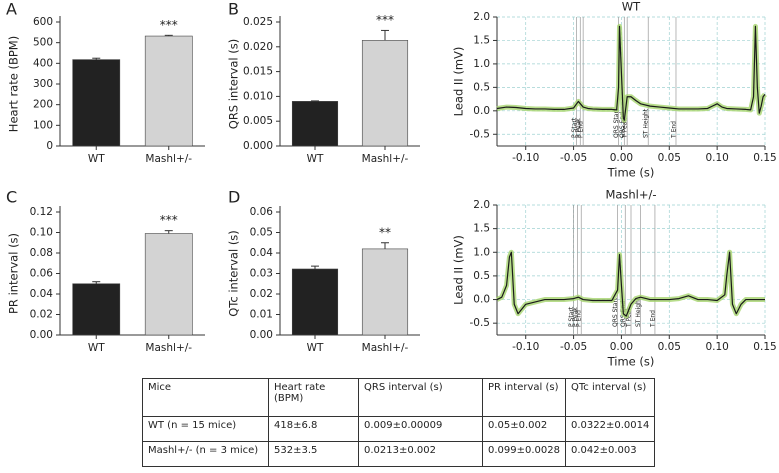 The width and height of the screenshot is (779, 473). What do you see at coordinates (258, 47) in the screenshot?
I see `y-tick-label: 0.020` at bounding box center [258, 47].